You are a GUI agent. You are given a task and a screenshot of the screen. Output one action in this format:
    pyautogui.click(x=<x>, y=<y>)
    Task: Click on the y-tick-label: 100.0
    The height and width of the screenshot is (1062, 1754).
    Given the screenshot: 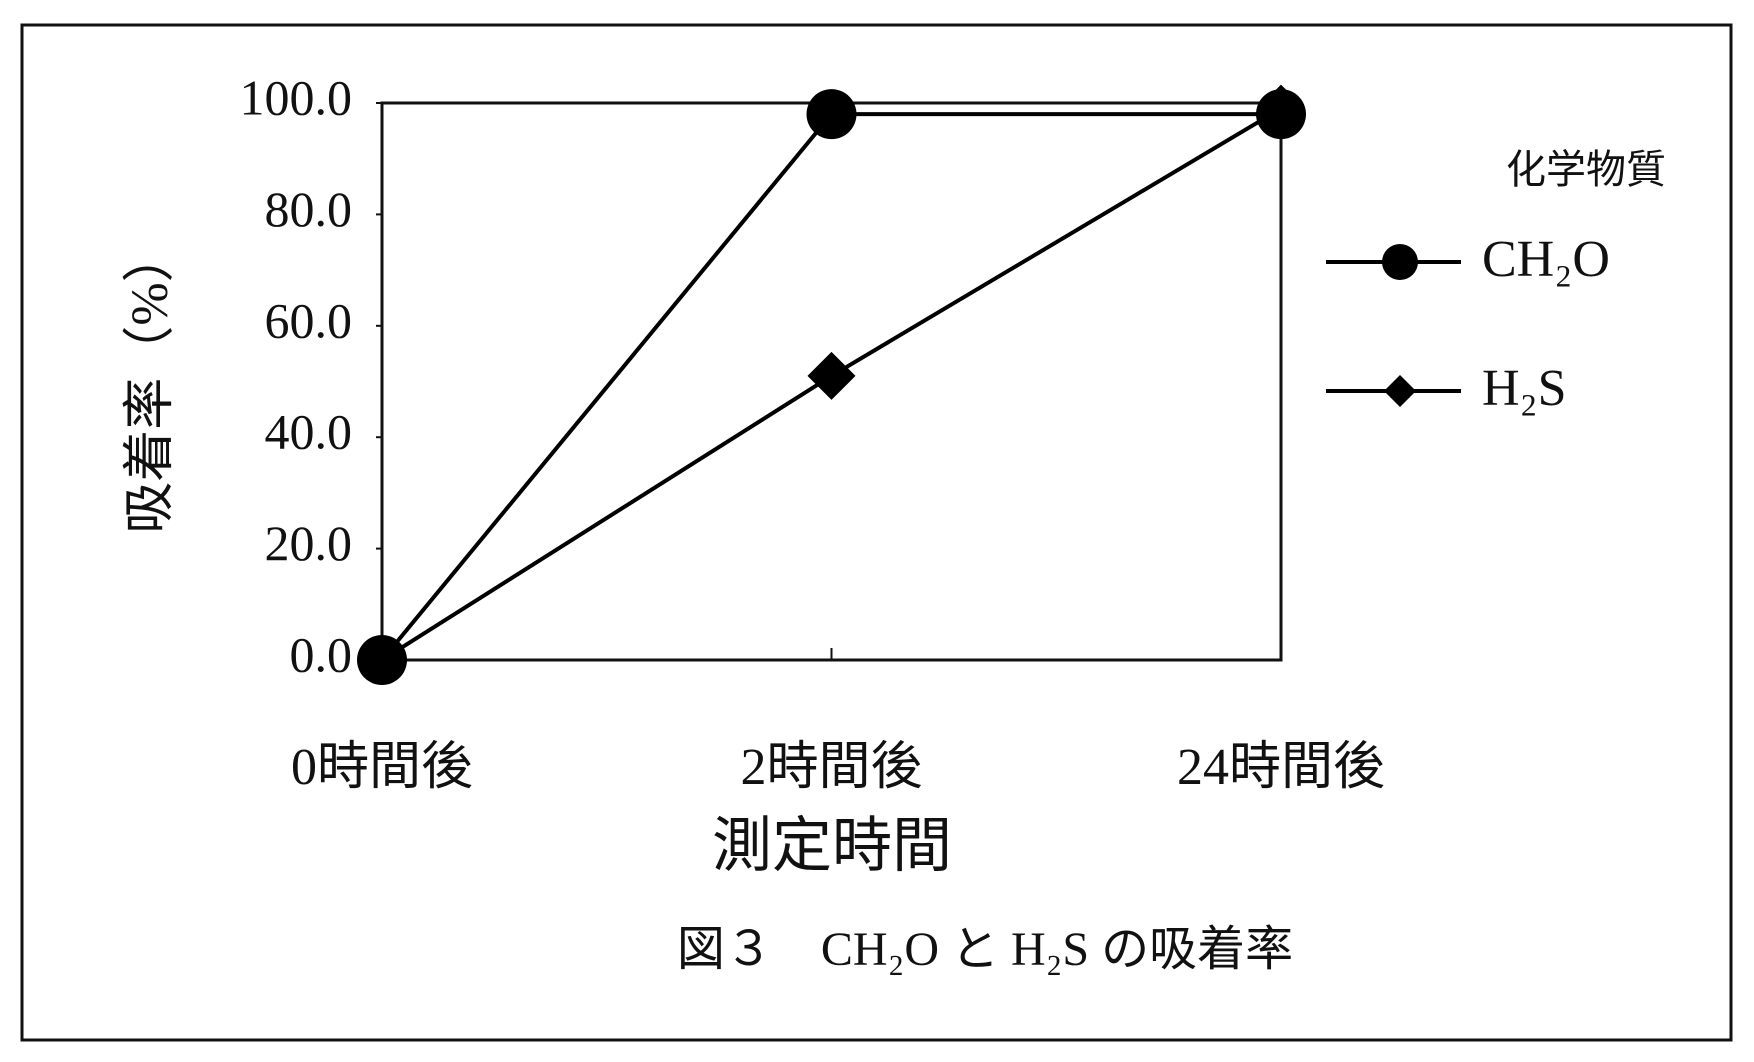 What is the action you would take?
    pyautogui.click(x=296, y=97)
    